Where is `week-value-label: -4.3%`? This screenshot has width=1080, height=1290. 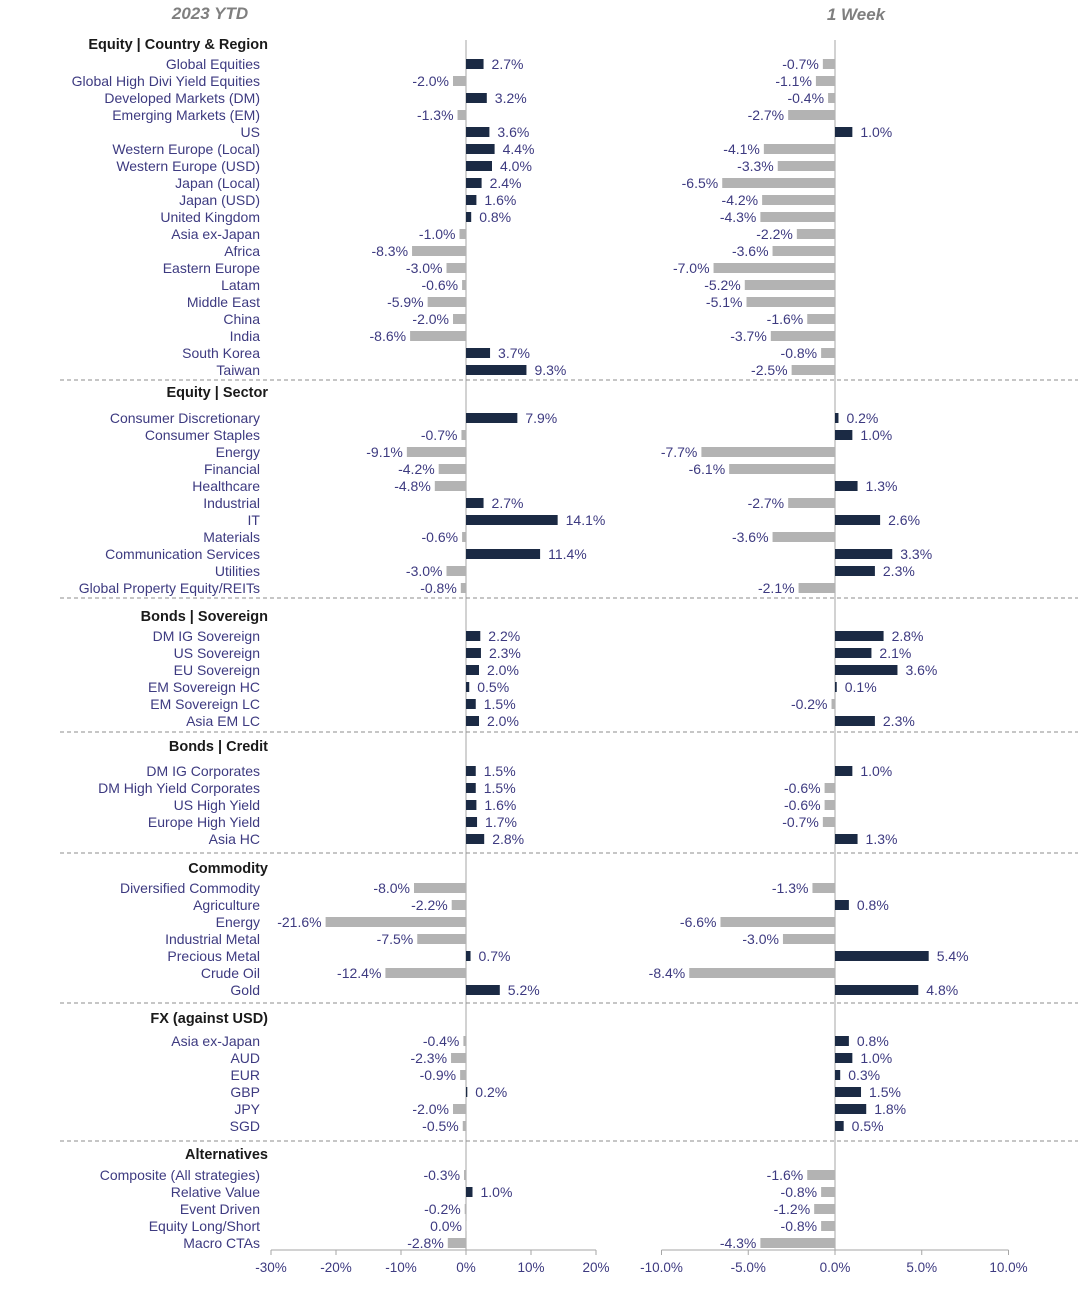
week-value-label: -4.3% is located at coordinates (738, 217).